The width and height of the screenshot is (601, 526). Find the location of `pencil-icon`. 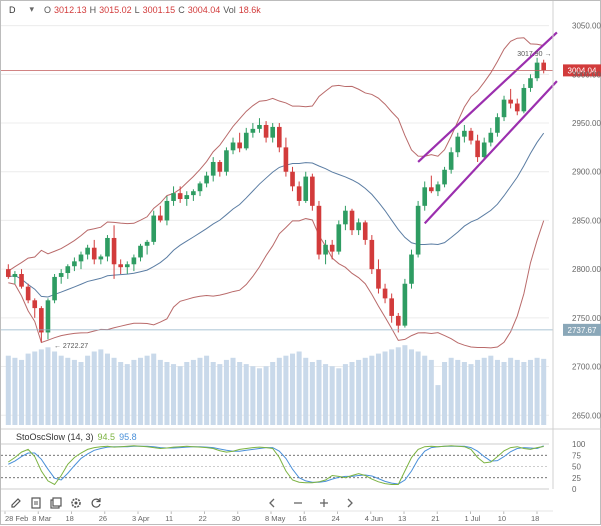

pencil-icon is located at coordinates (16, 503).